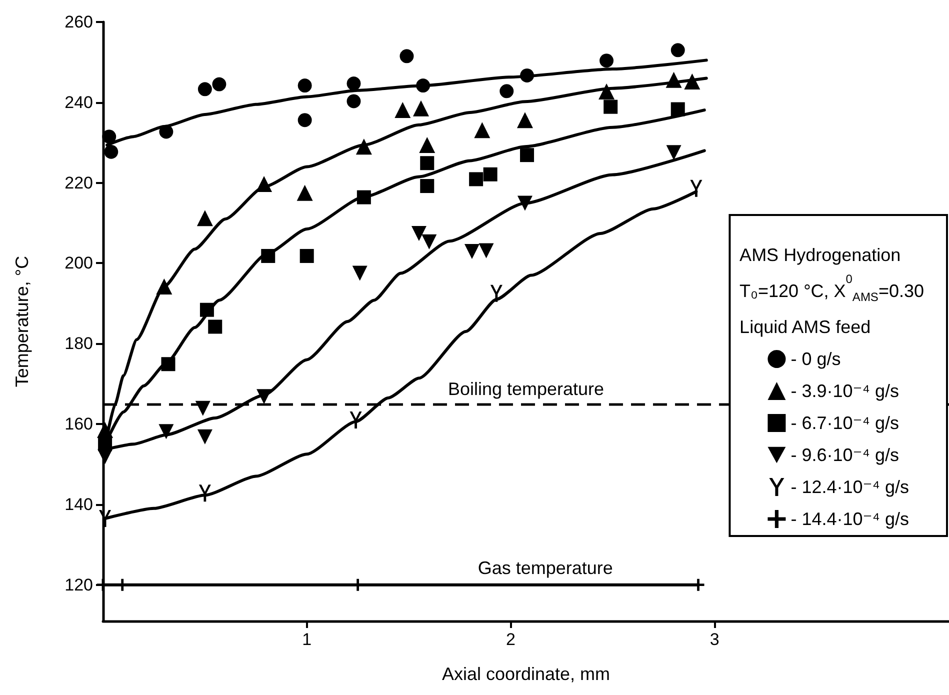  Describe the element at coordinates (78, 584) in the screenshot. I see `y-tick-label: 120` at that location.